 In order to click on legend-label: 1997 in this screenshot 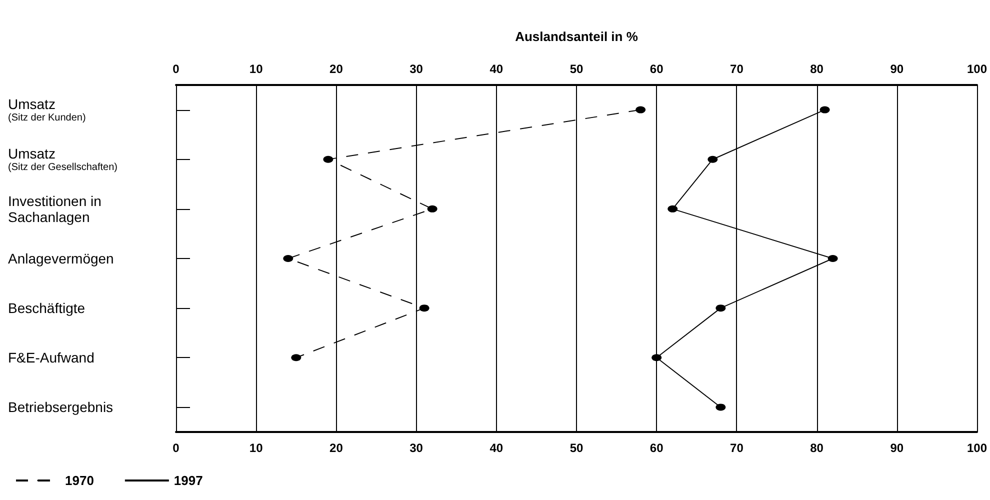, I will do `click(188, 480)`.